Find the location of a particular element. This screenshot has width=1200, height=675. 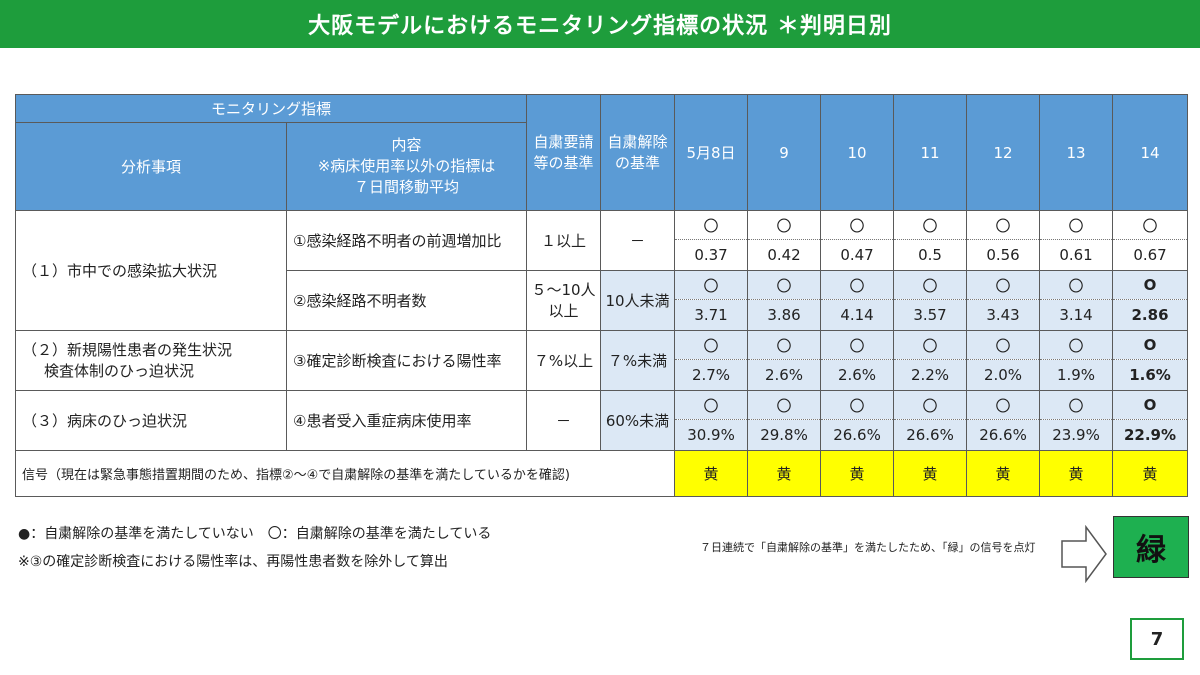

day-header: 10 is located at coordinates (857, 152).